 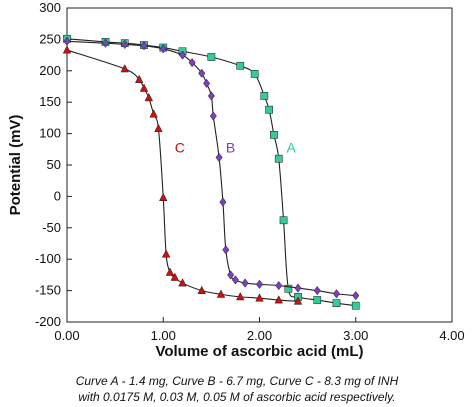 What do you see at coordinates (50, 133) in the screenshot?
I see `y-tick-label: 100` at bounding box center [50, 133].